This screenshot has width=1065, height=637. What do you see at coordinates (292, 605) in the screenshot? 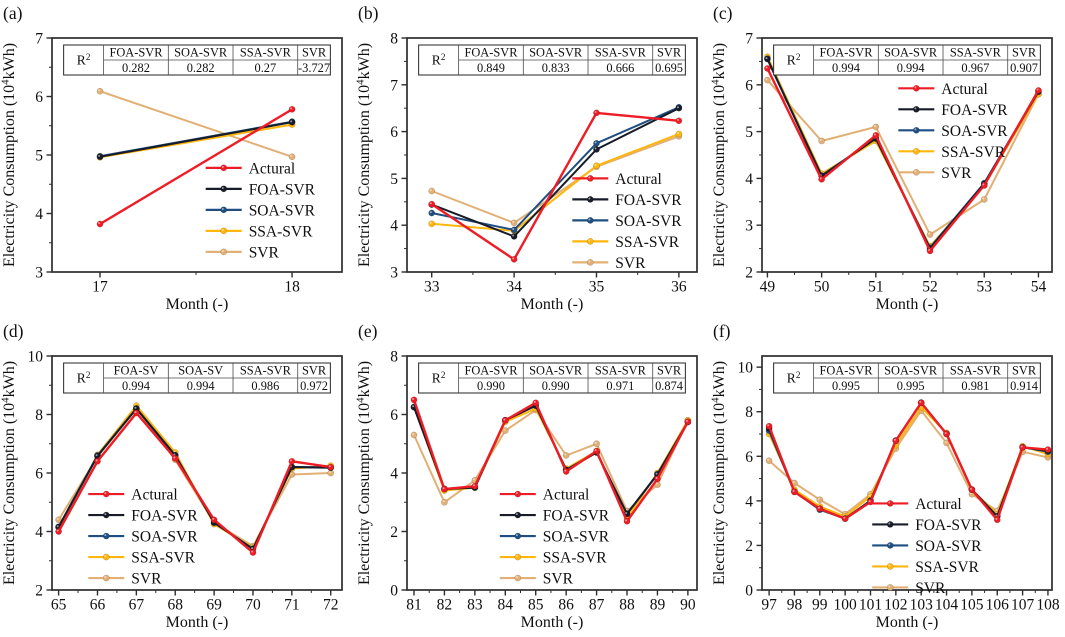
I see `x-tick-label: 71` at bounding box center [292, 605].